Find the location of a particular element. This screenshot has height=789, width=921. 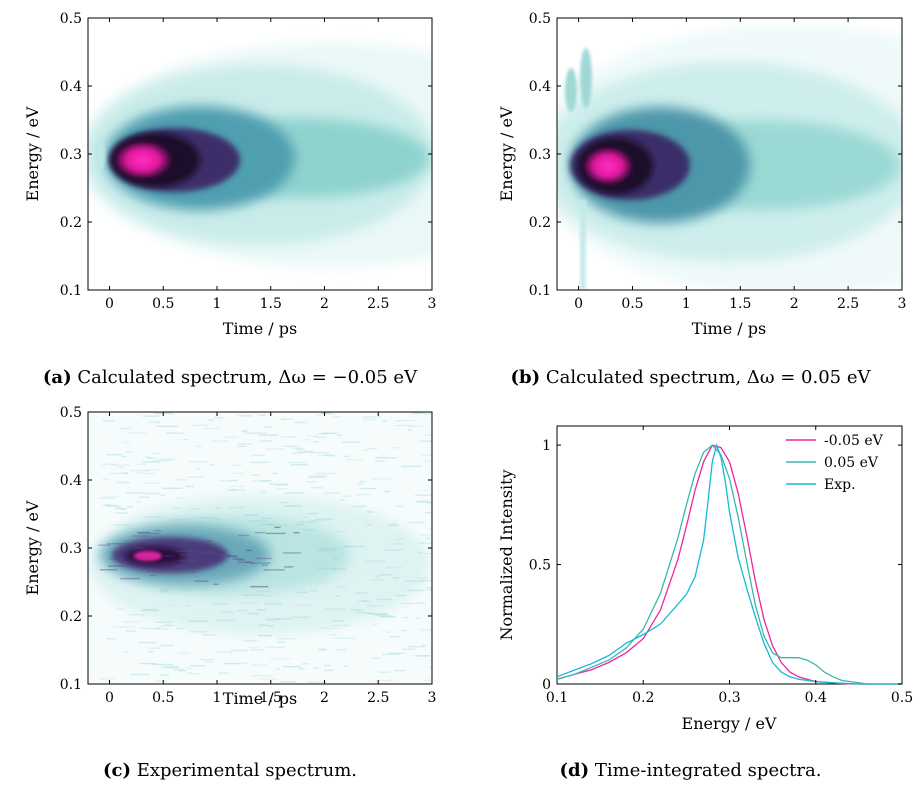

x-axis-label-c: Time / ps is located at coordinates (260, 698).